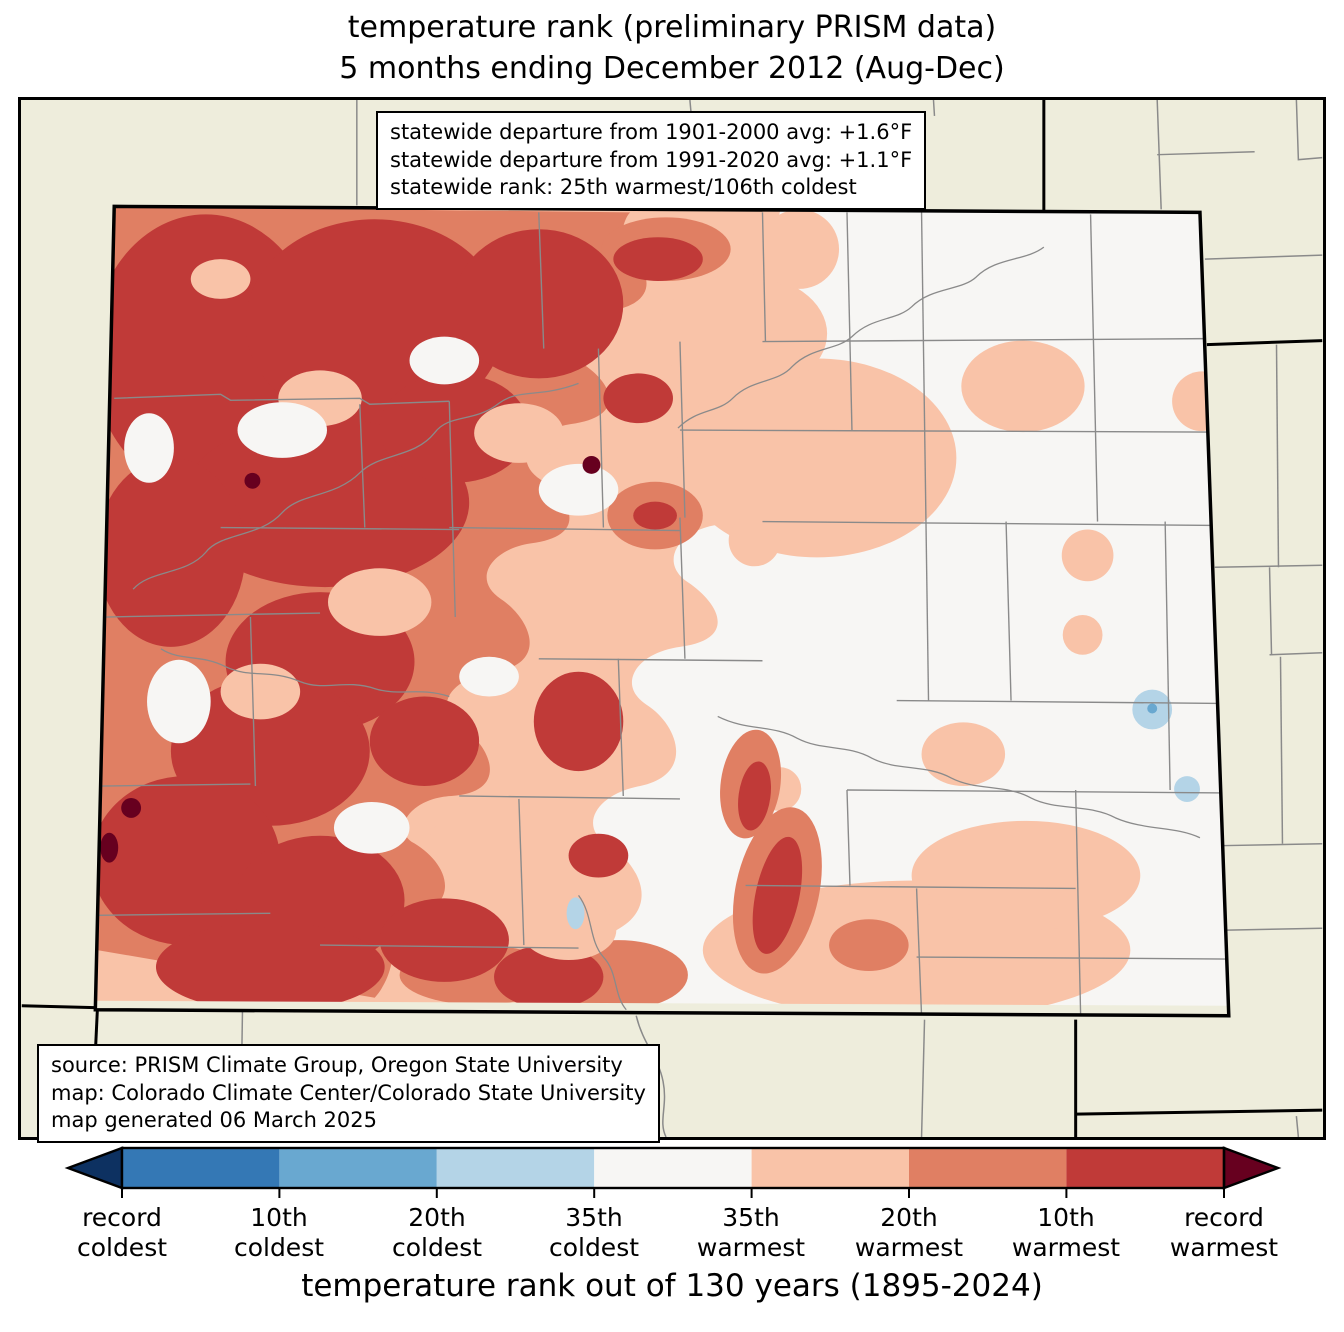  I want to click on colorbar, so click(673, 1172).